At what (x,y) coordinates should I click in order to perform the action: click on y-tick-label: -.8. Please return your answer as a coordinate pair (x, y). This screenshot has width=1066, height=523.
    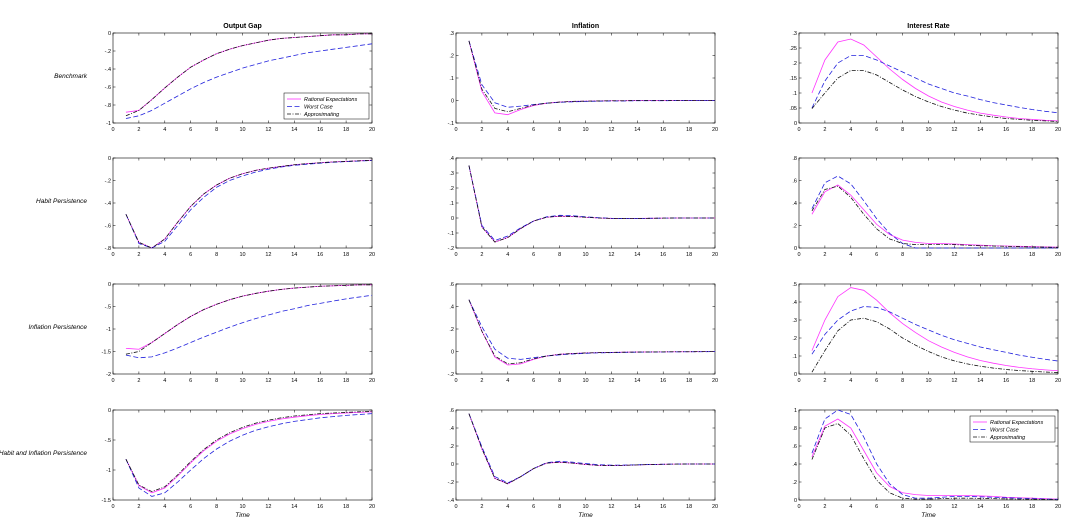
    Looking at the image, I should click on (108, 106).